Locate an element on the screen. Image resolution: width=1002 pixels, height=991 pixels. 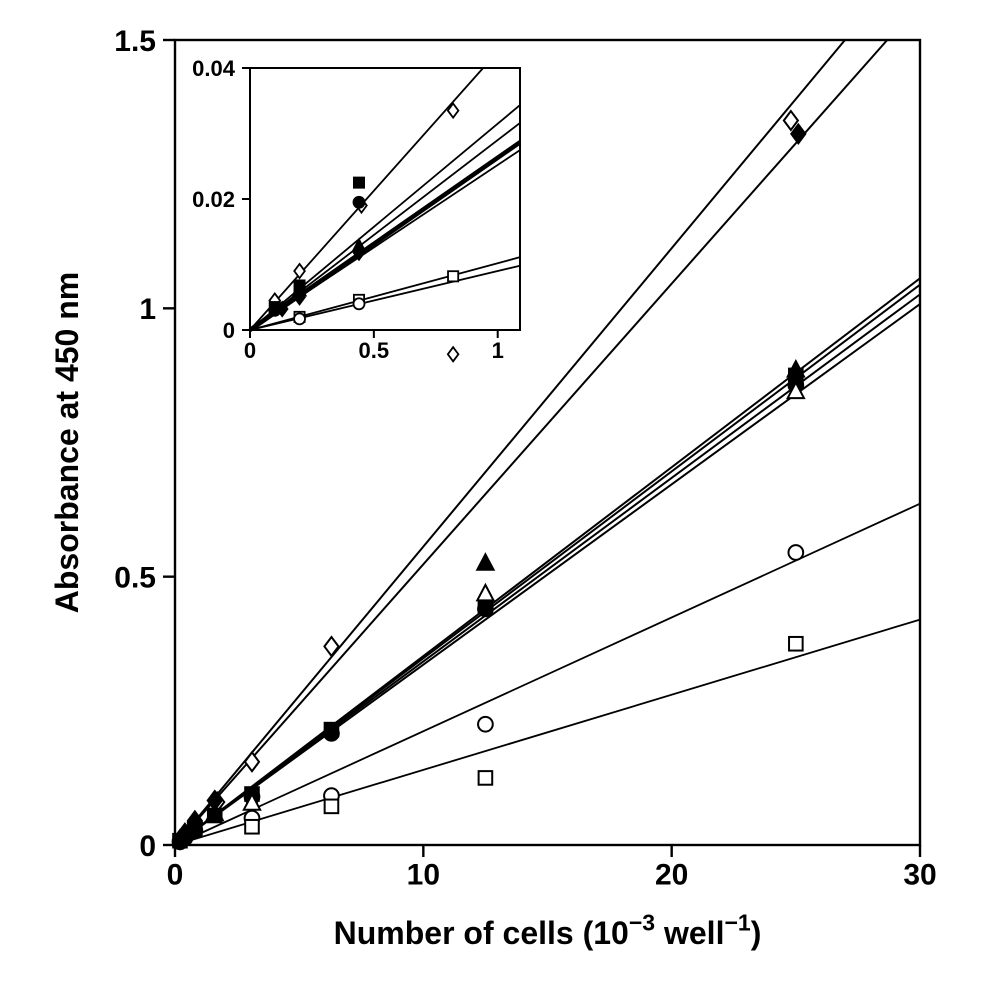
x-tick-label: 1 is located at coordinates (498, 350).